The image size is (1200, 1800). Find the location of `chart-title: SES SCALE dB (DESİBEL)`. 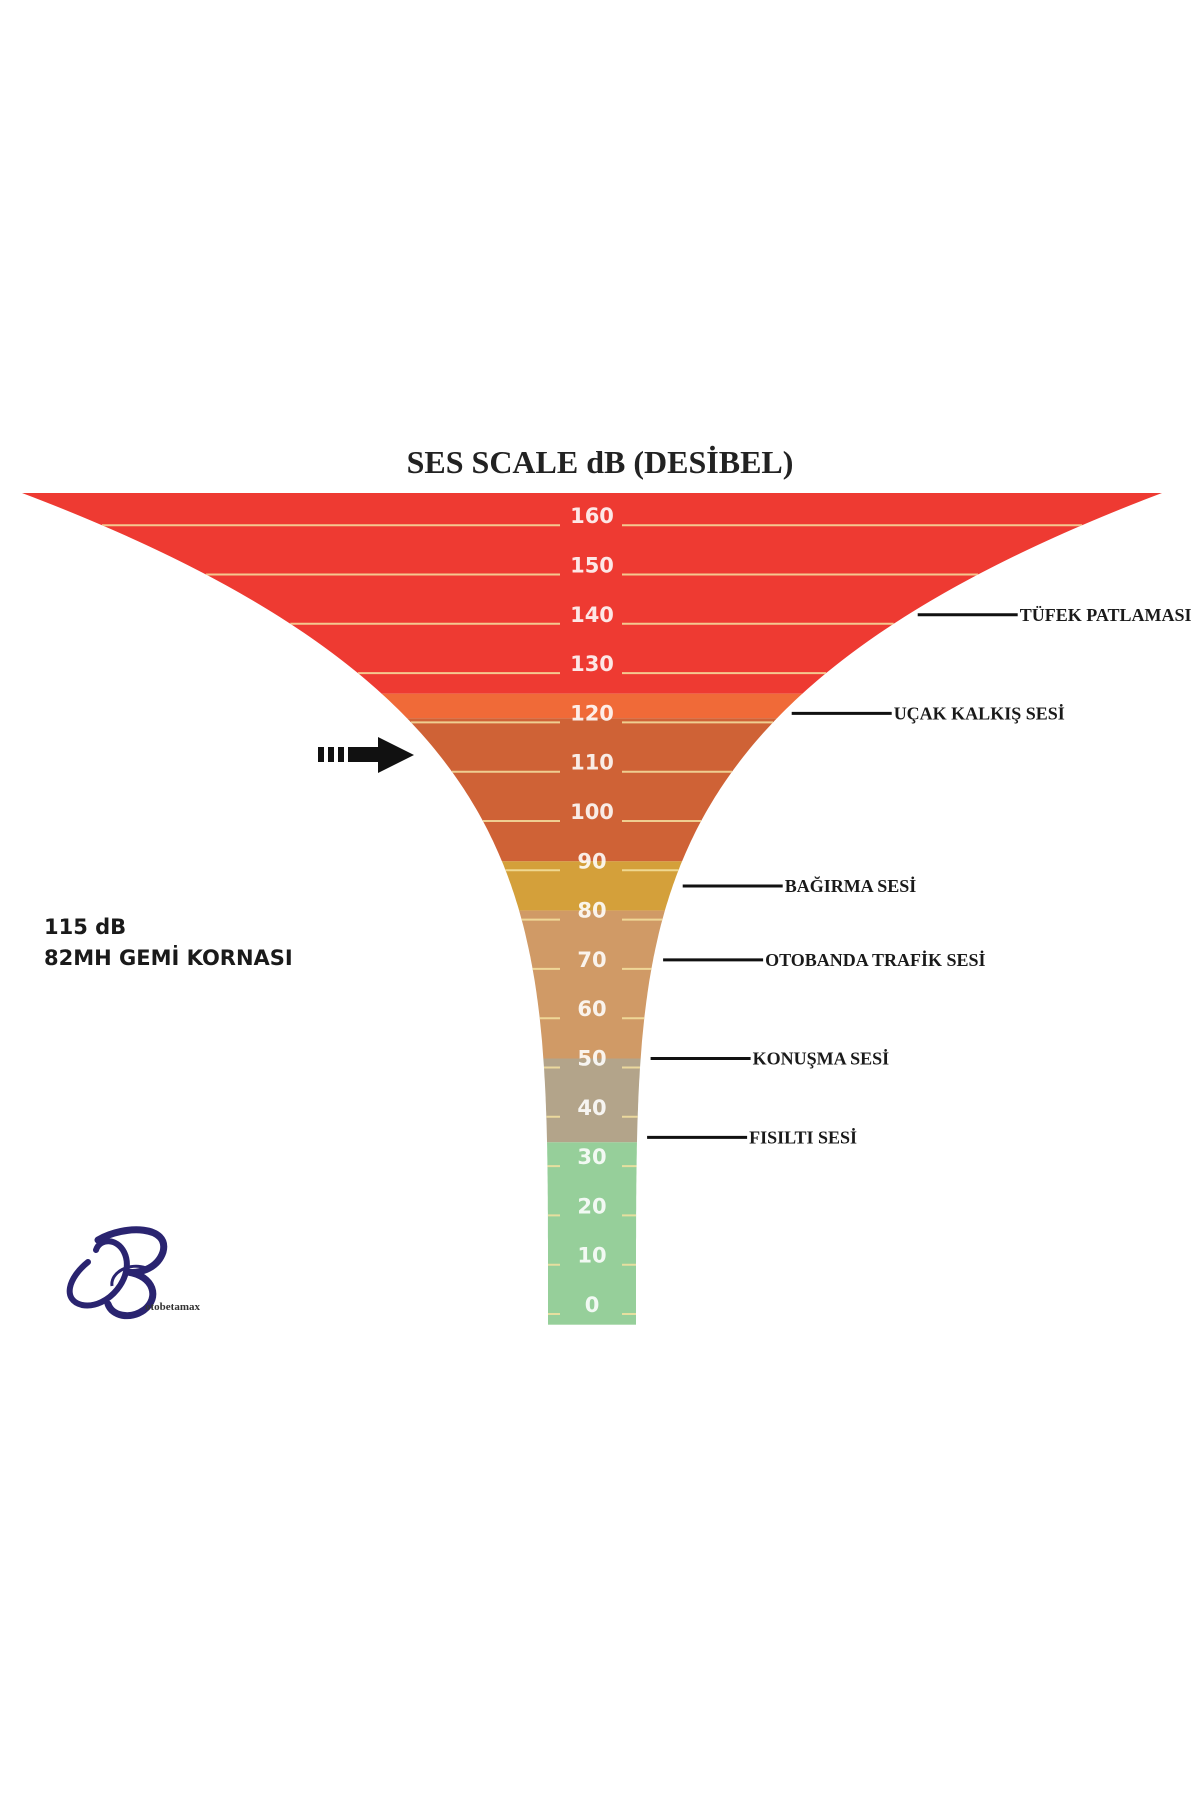

chart-title: SES SCALE dB (DESİBEL) is located at coordinates (600, 462).